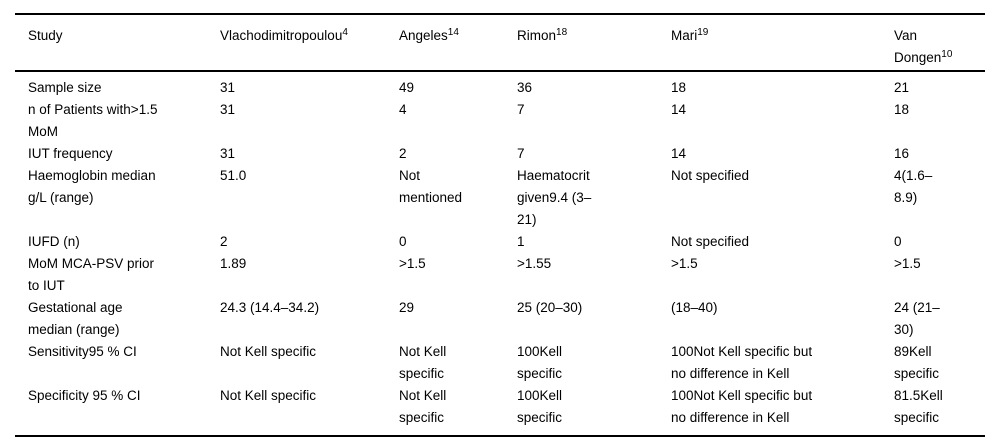 This screenshot has width=1000, height=445. What do you see at coordinates (684, 35) in the screenshot?
I see `column-header-label: Mari` at bounding box center [684, 35].